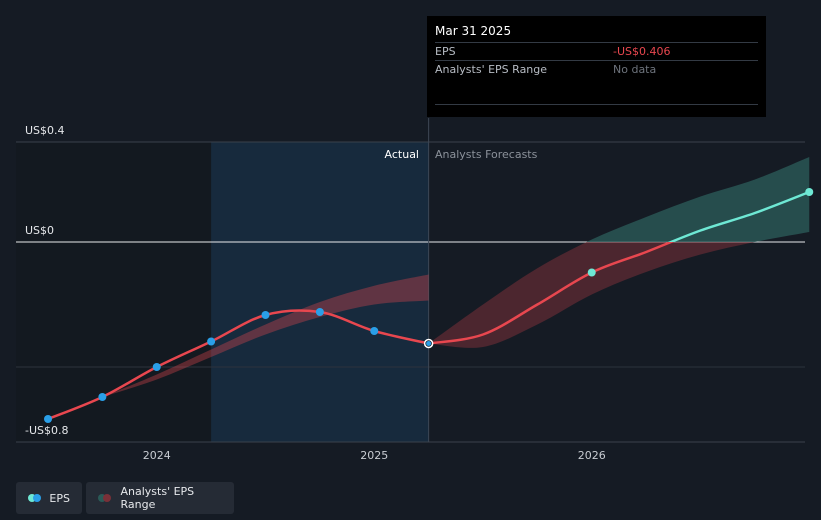 This screenshot has width=821, height=520. Describe the element at coordinates (265, 335) in the screenshot. I see `past-range-band` at that location.